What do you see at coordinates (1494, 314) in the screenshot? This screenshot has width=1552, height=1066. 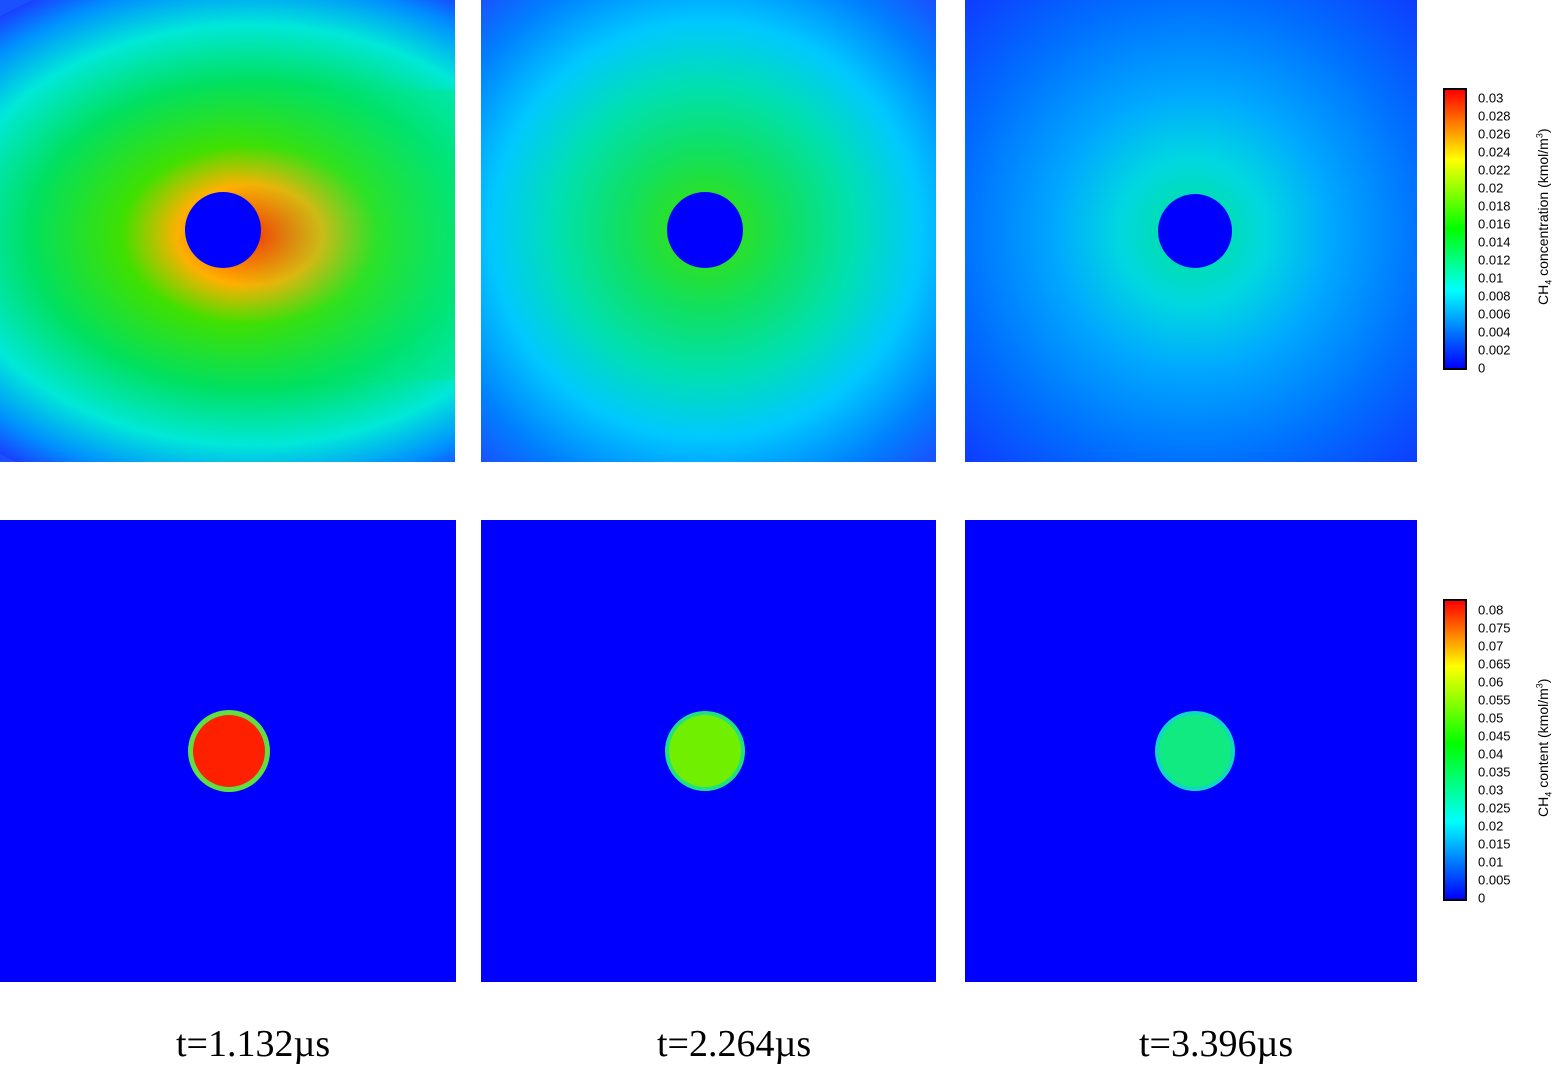 I see `colorbar-tick-label: 0.006` at bounding box center [1494, 314].